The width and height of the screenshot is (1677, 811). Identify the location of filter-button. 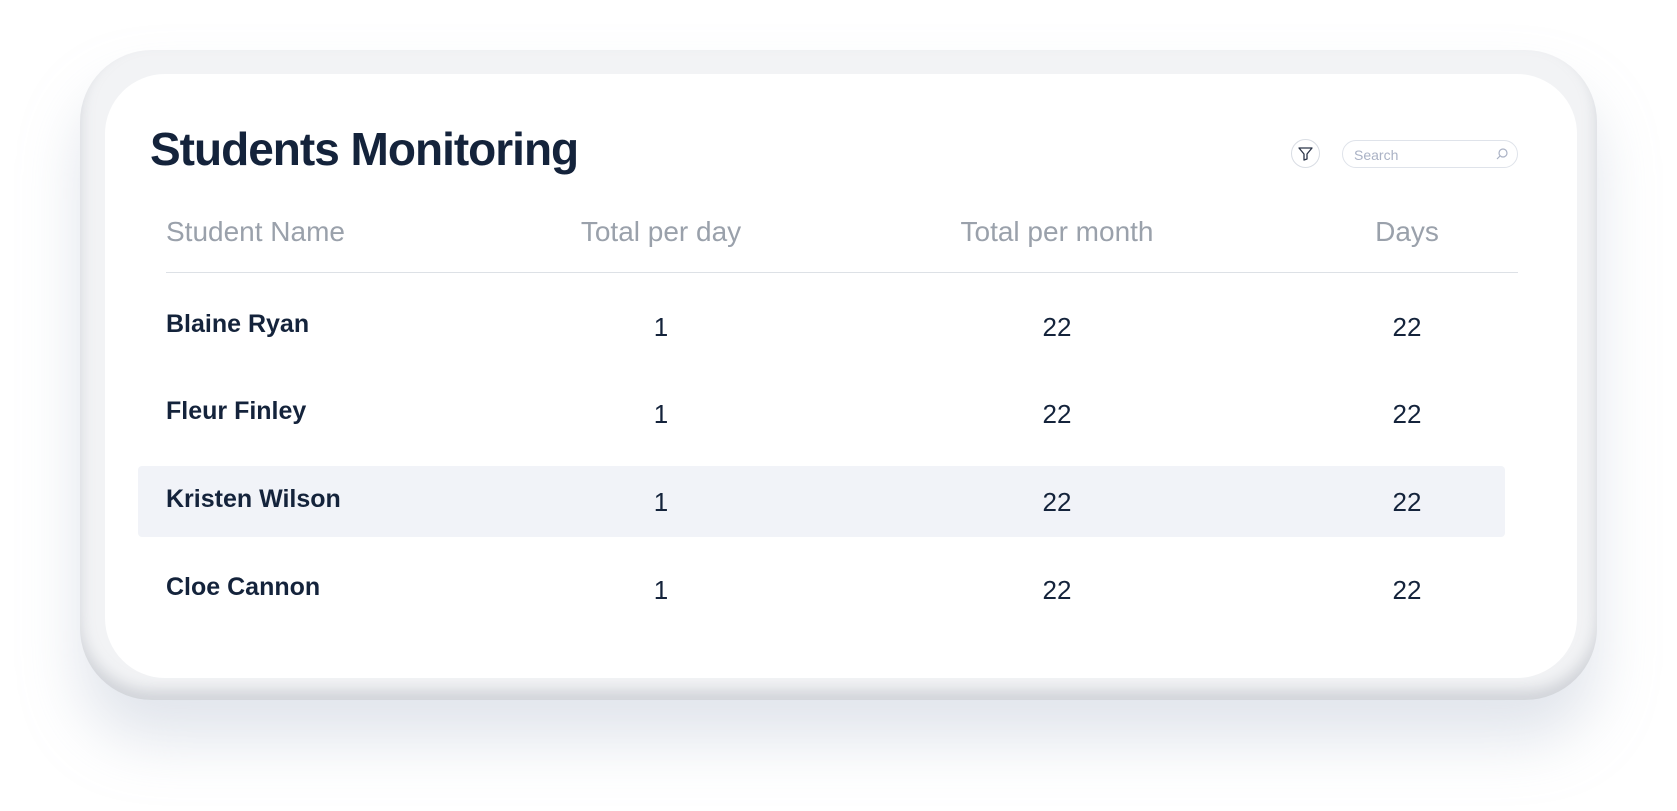
(1305, 153).